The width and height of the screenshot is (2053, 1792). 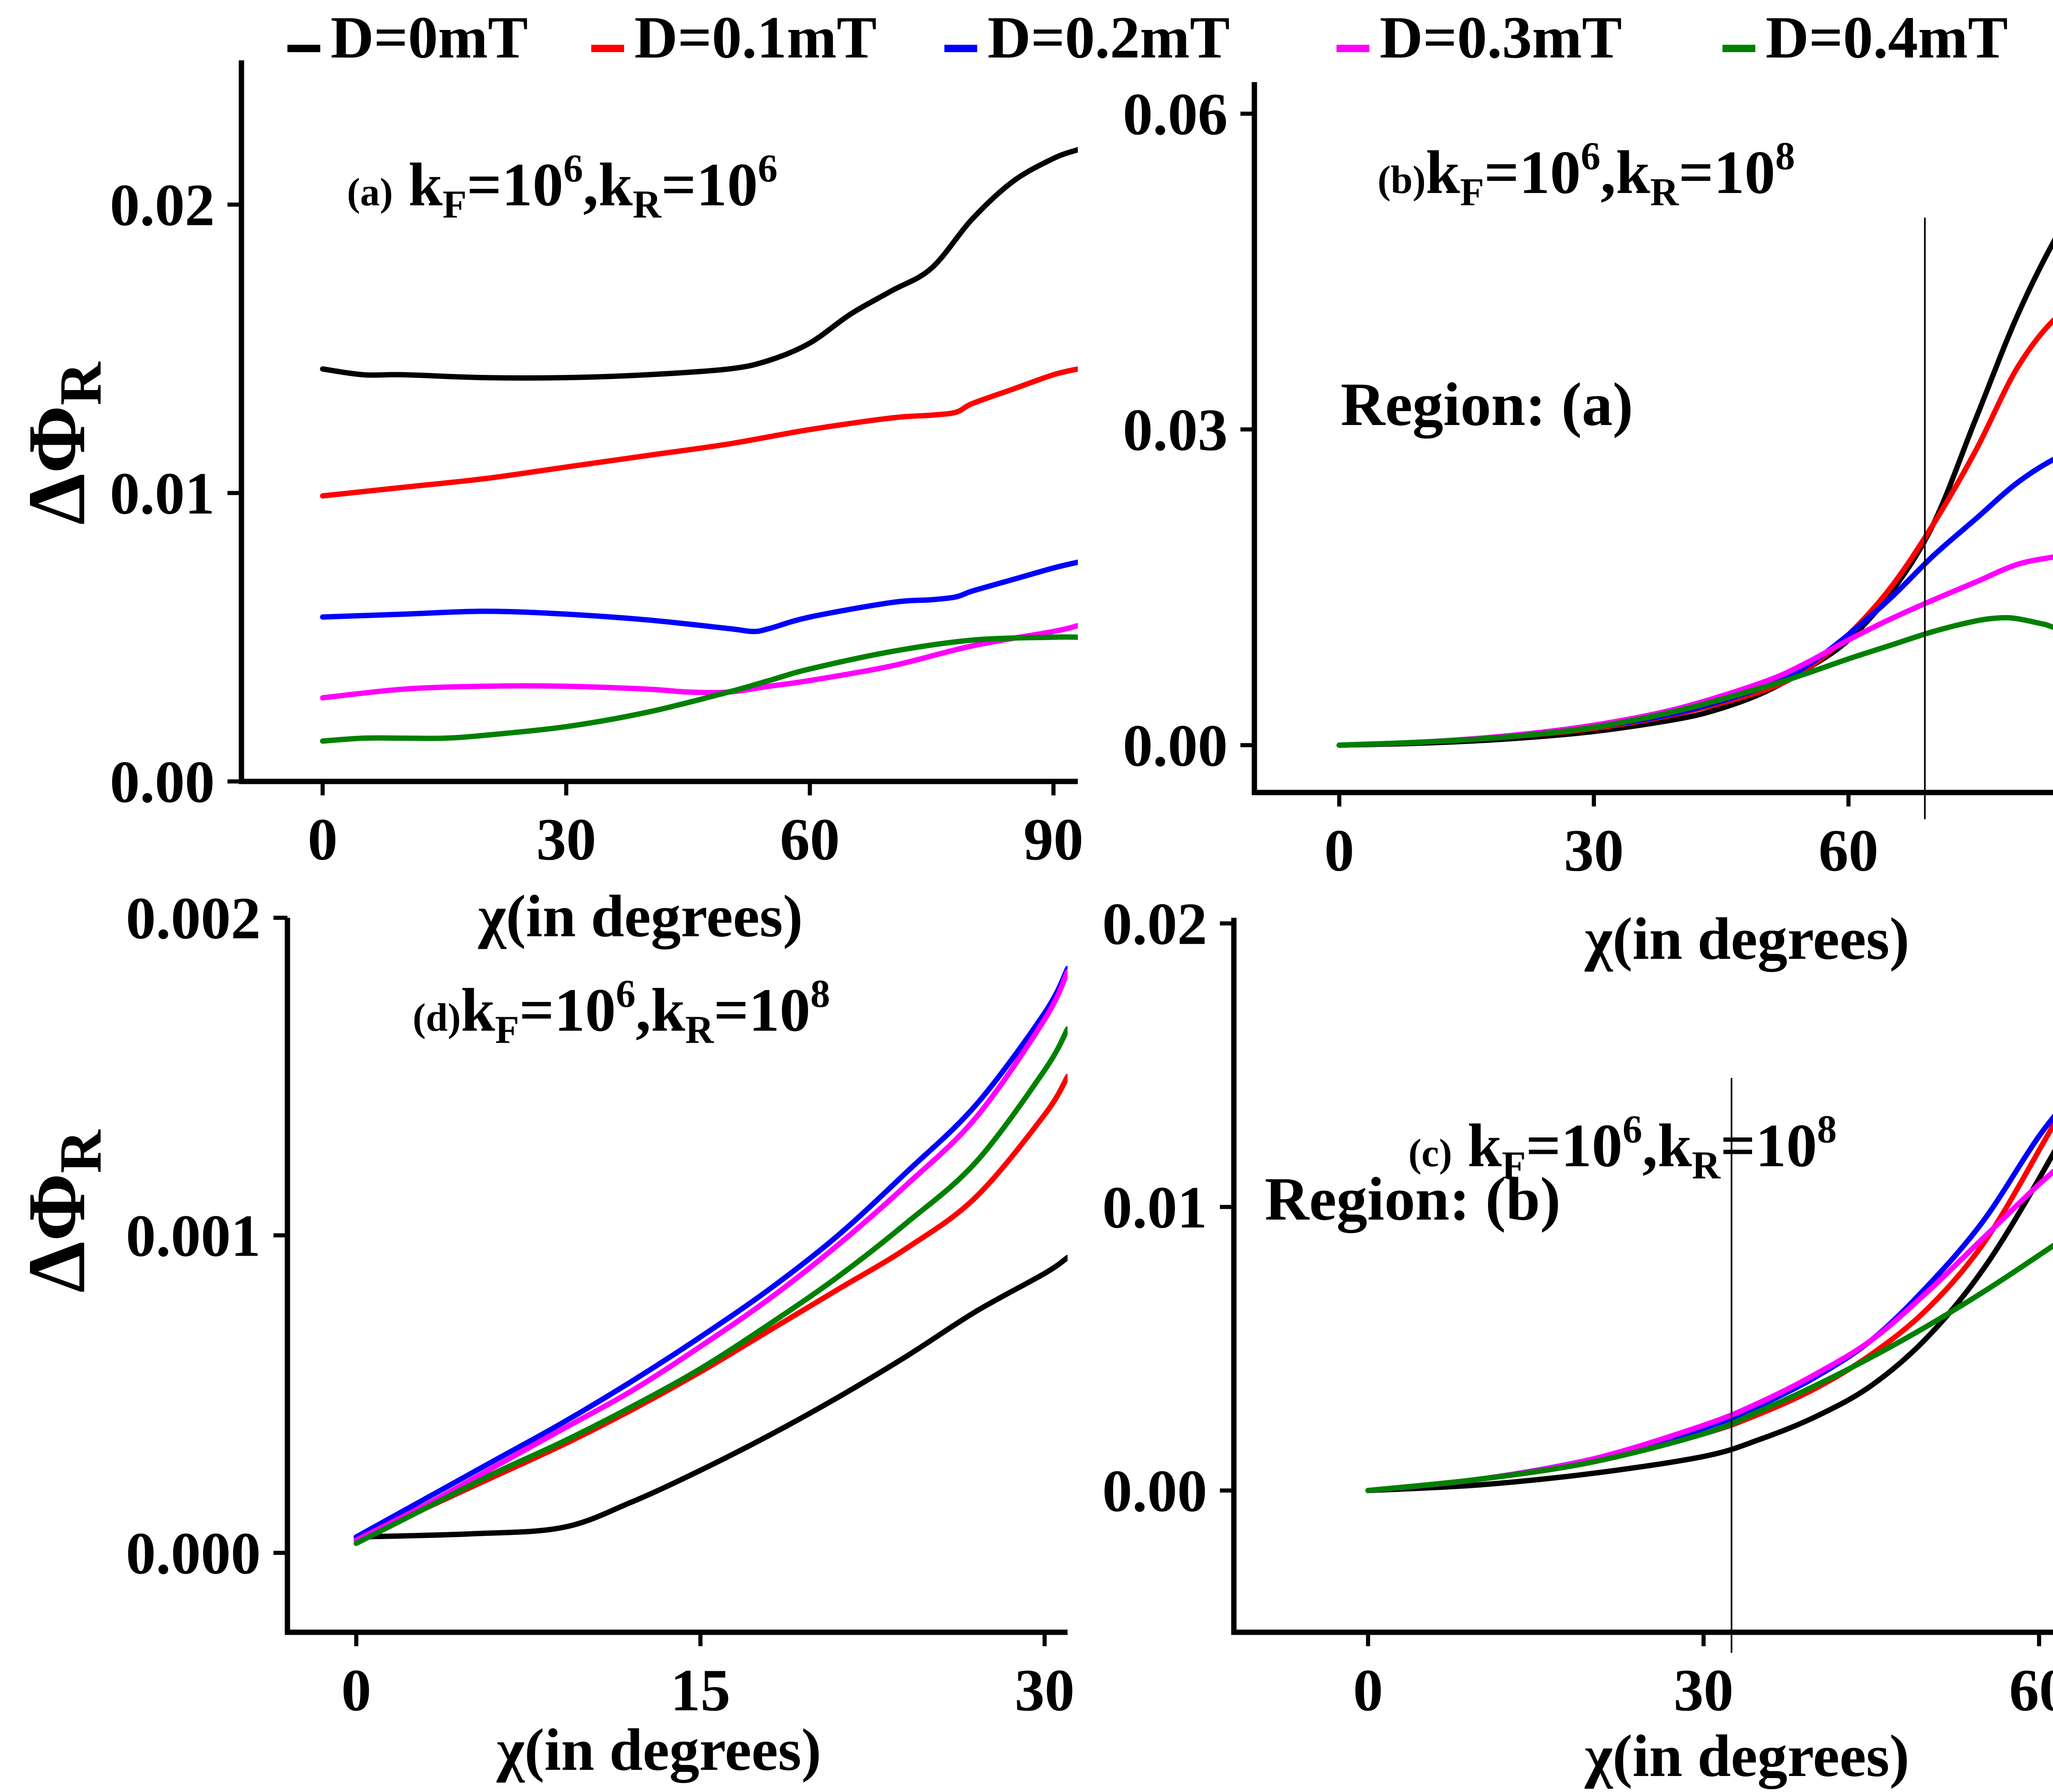 What do you see at coordinates (810, 840) in the screenshot?
I see `panel-a-xtick-label-2: 60` at bounding box center [810, 840].